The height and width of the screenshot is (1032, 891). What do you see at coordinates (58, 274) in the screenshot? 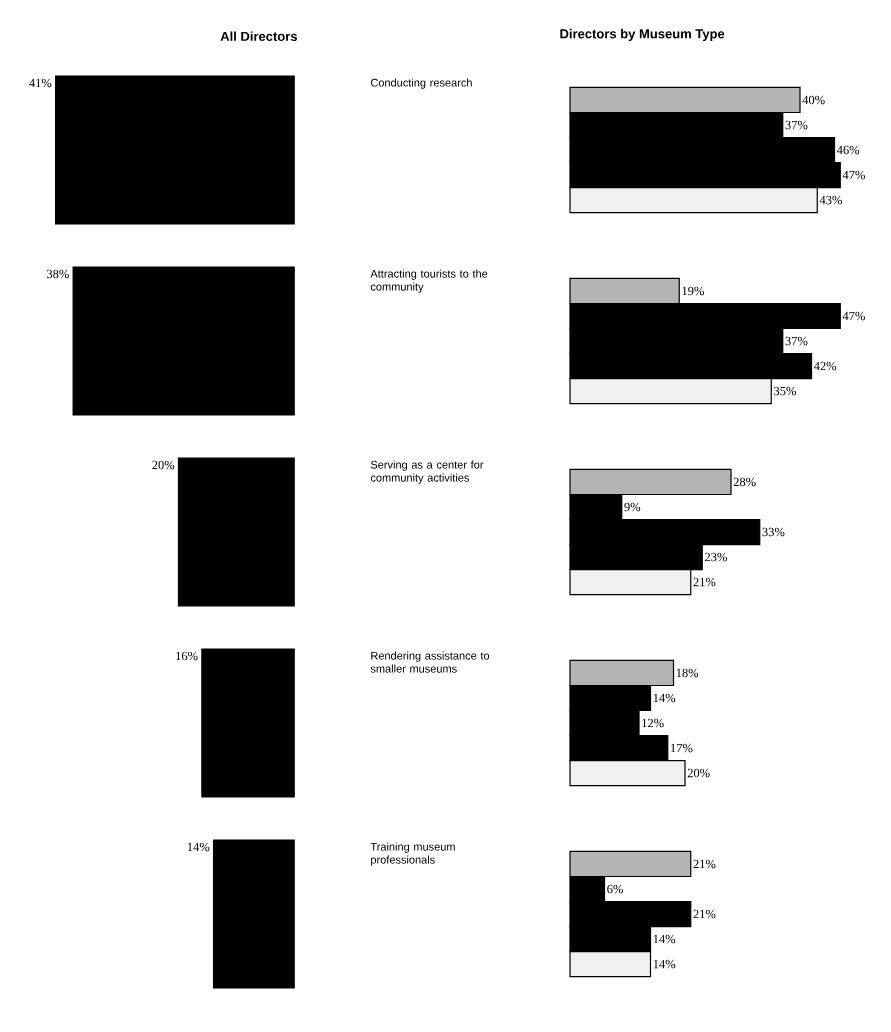
I see `data-label: 38%` at bounding box center [58, 274].